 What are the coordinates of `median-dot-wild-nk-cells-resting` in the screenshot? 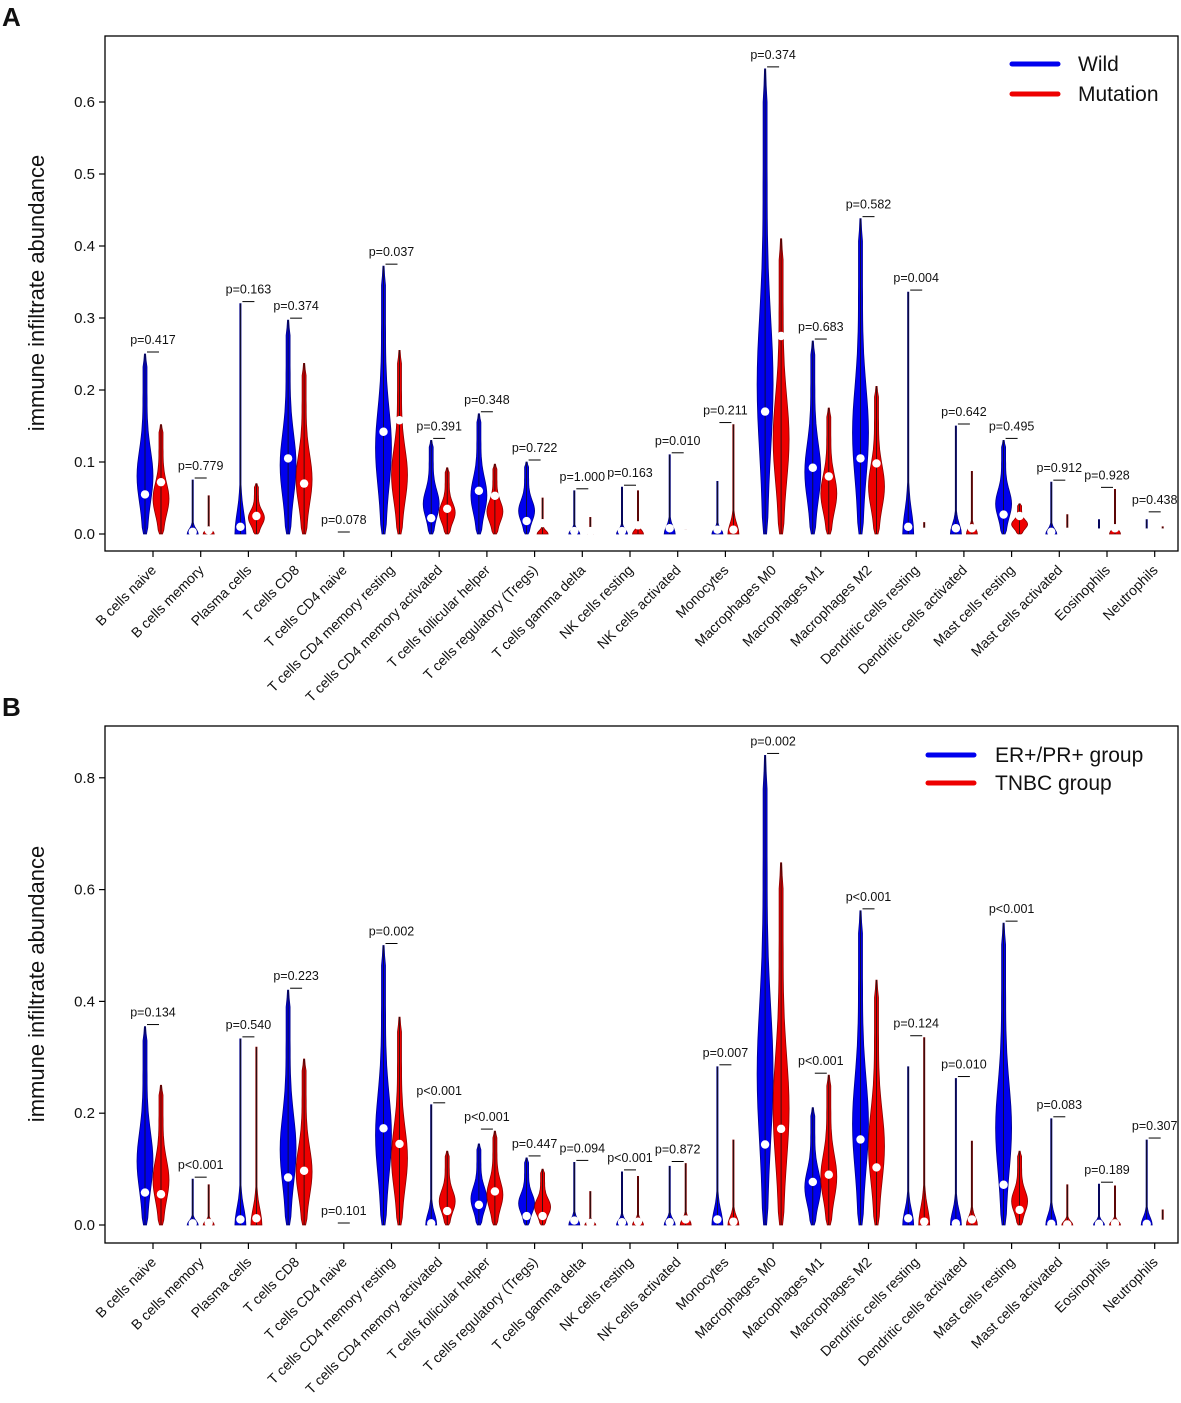 It's located at (622, 531).